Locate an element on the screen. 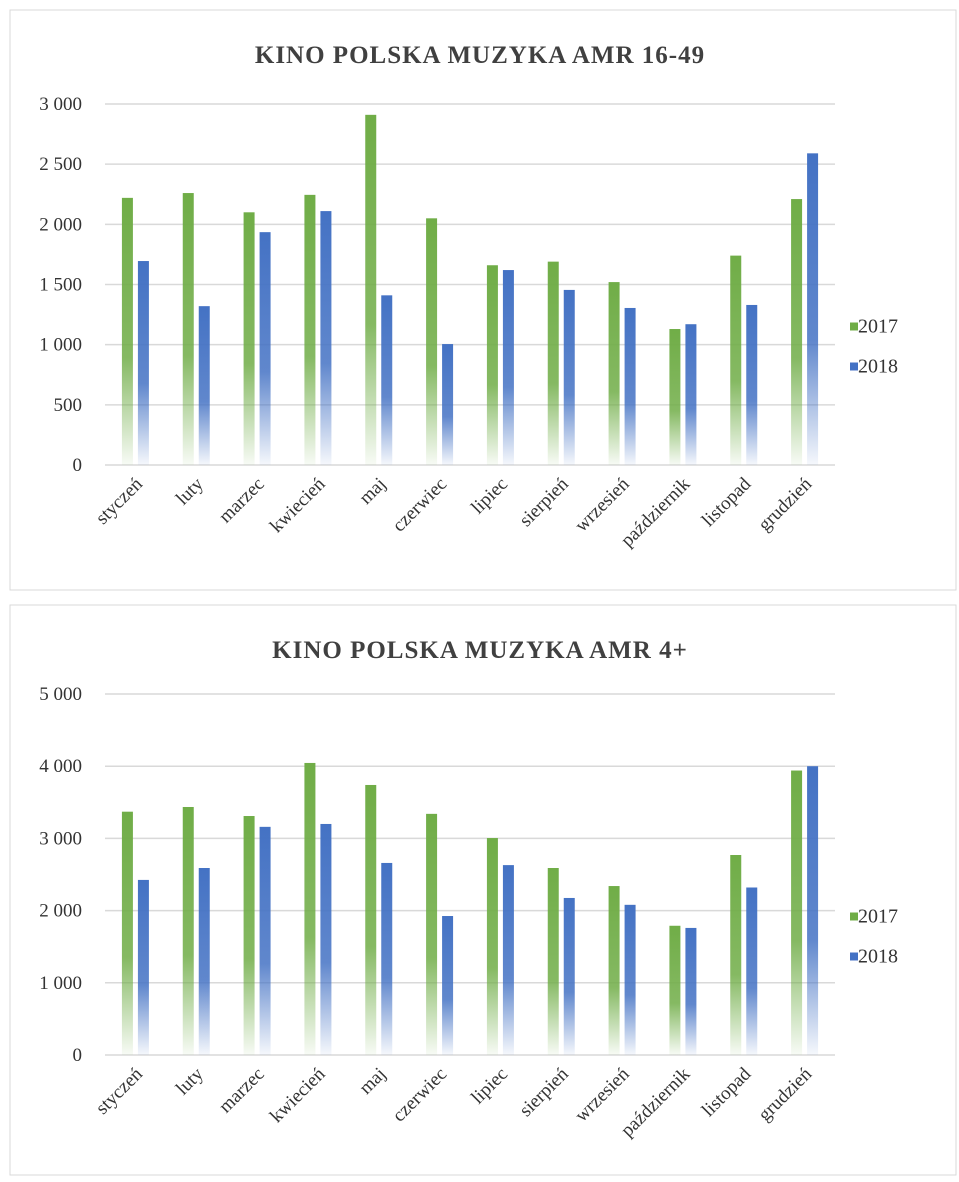 The height and width of the screenshot is (1182, 959). y-tick-label: 5 000 is located at coordinates (60, 694).